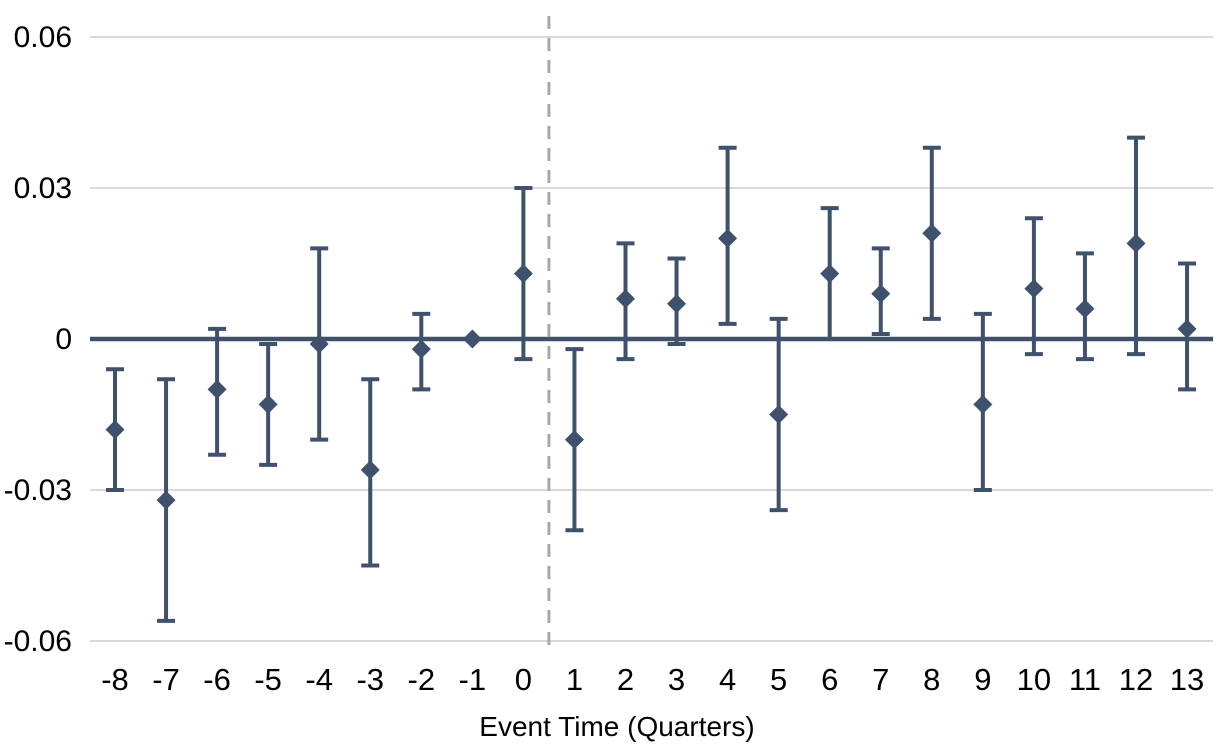  I want to click on x-tick-label: -4, so click(319, 679).